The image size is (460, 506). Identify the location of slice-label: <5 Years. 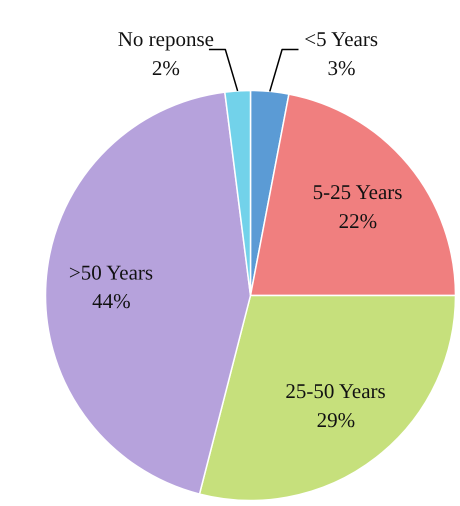
(341, 39).